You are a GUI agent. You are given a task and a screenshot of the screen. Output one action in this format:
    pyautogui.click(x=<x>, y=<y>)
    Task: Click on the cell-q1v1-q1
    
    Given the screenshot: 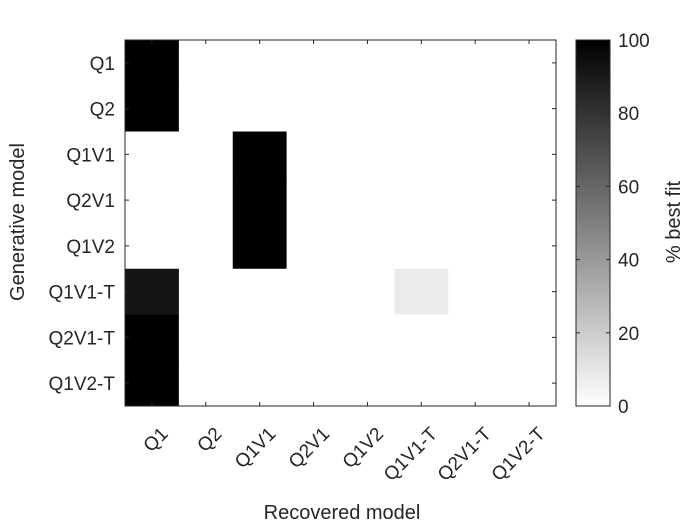 What is the action you would take?
    pyautogui.click(x=152, y=154)
    